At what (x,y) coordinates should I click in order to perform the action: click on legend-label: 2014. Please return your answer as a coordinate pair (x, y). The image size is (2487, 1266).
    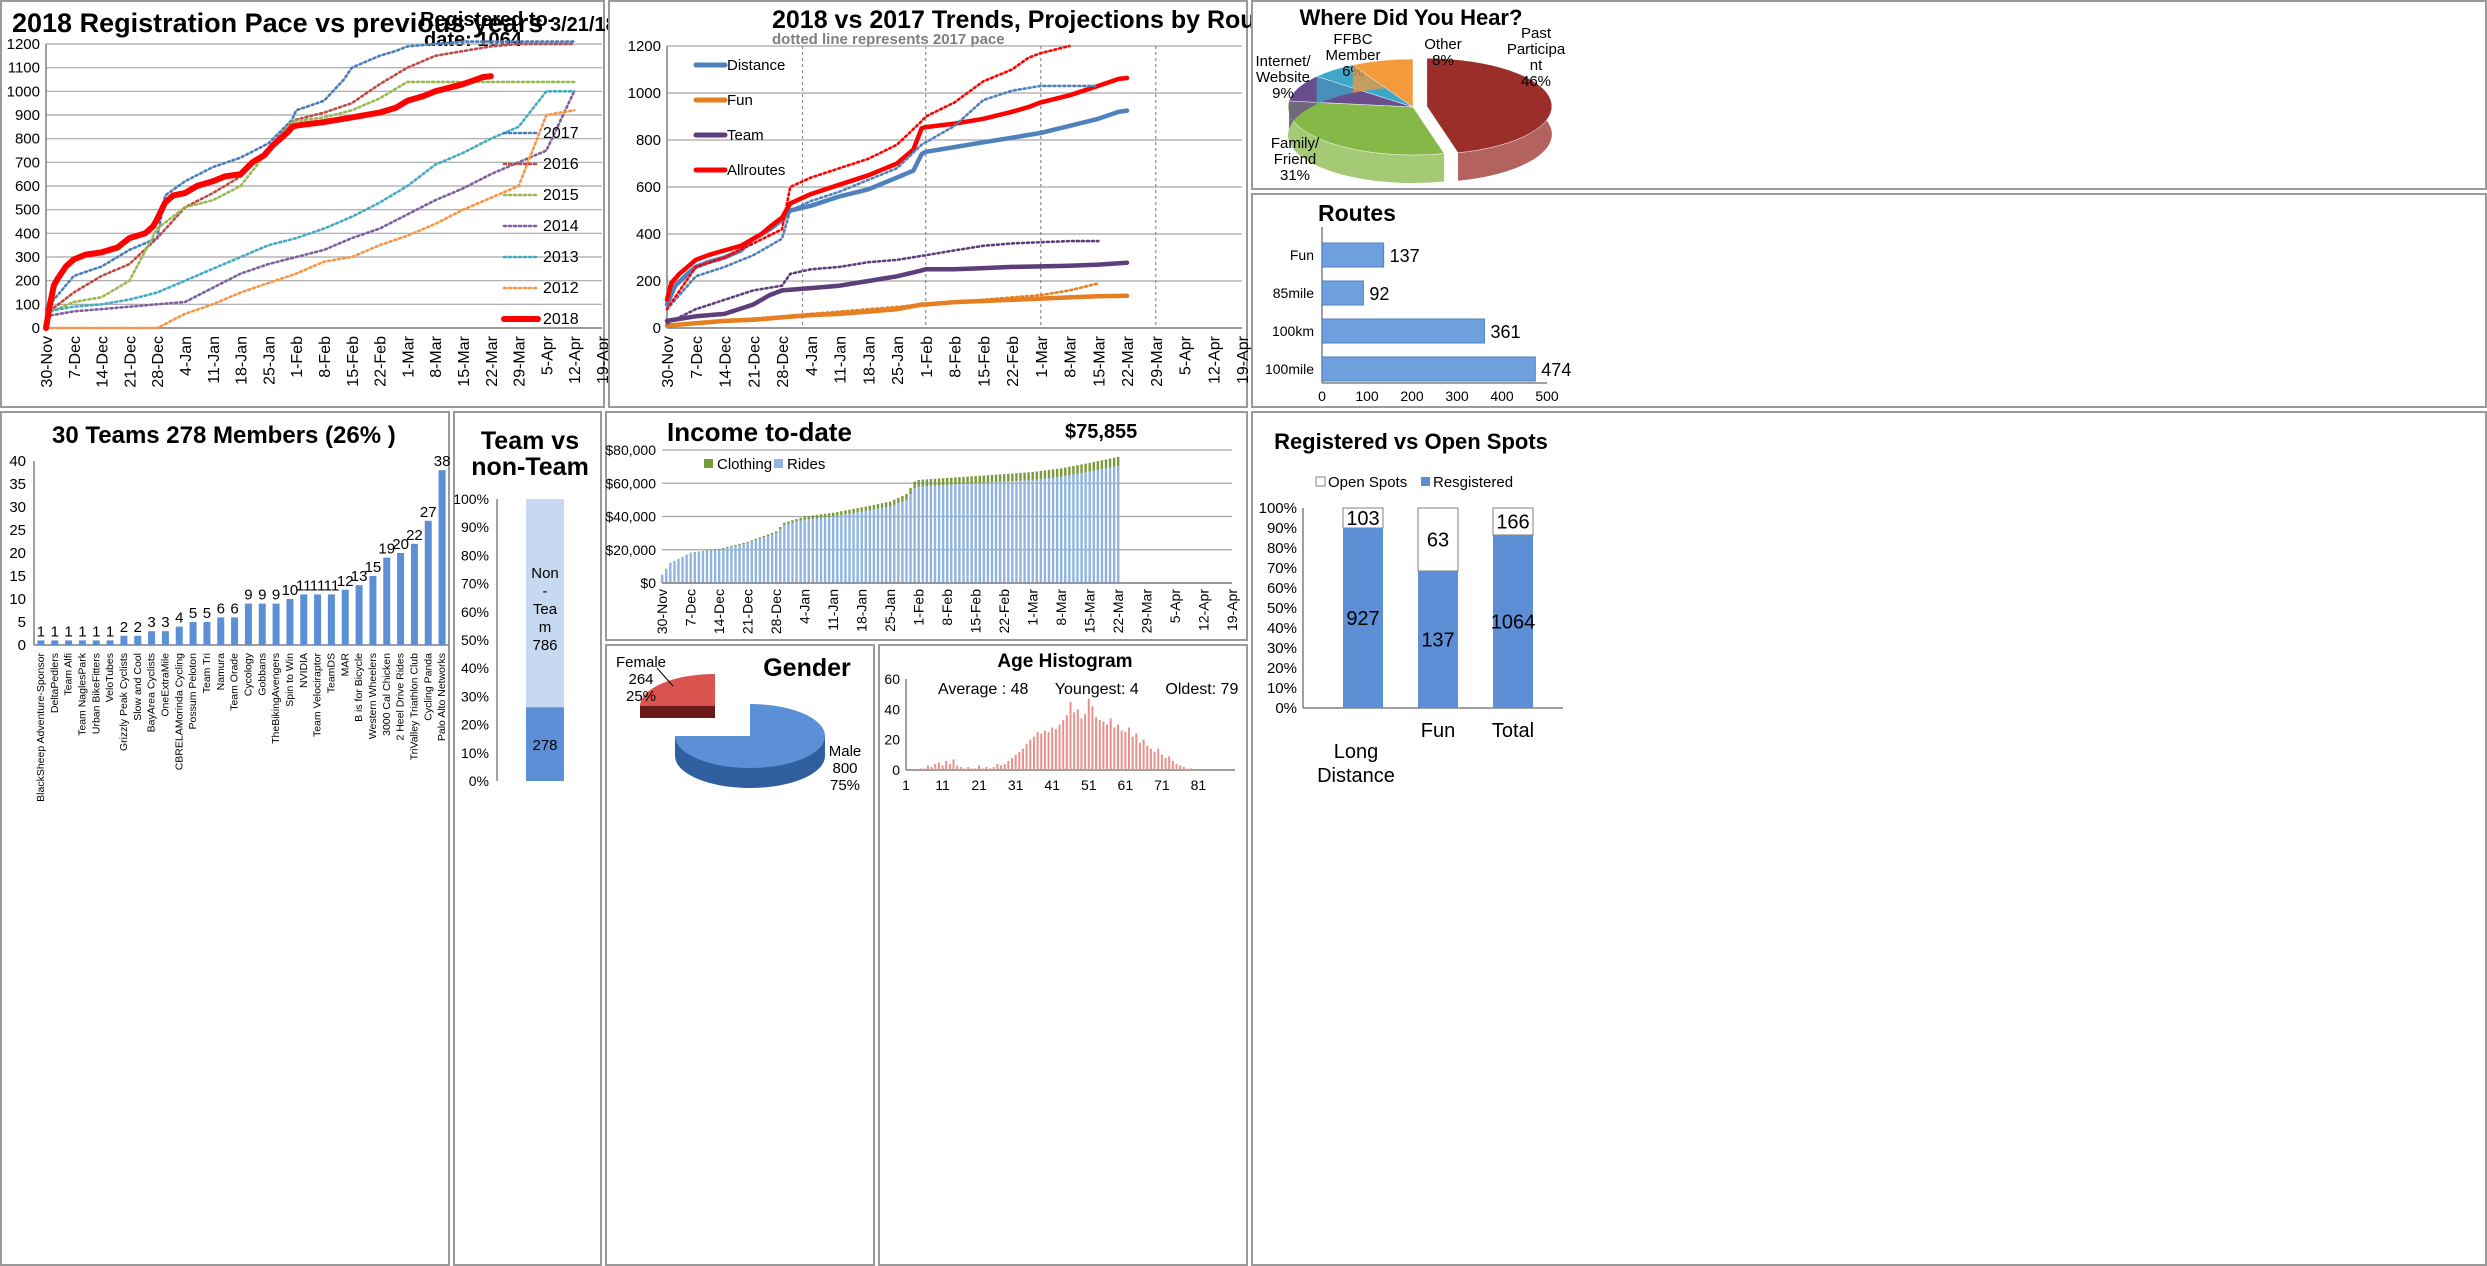
    Looking at the image, I should click on (561, 226).